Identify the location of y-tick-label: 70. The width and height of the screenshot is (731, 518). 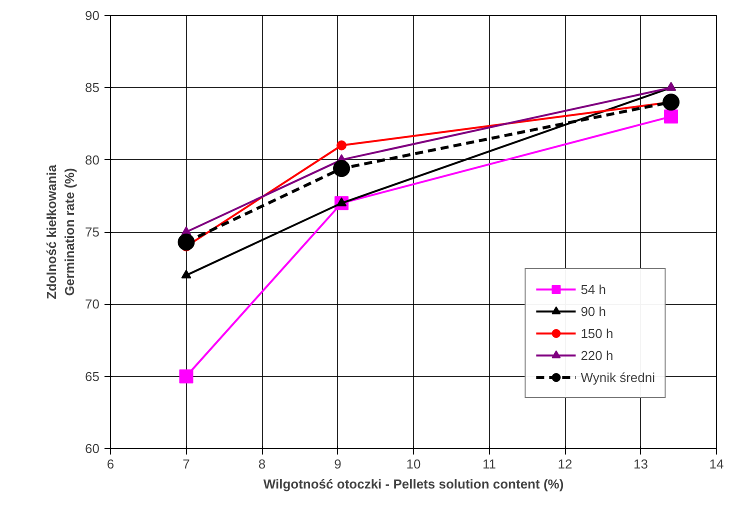
(92, 304).